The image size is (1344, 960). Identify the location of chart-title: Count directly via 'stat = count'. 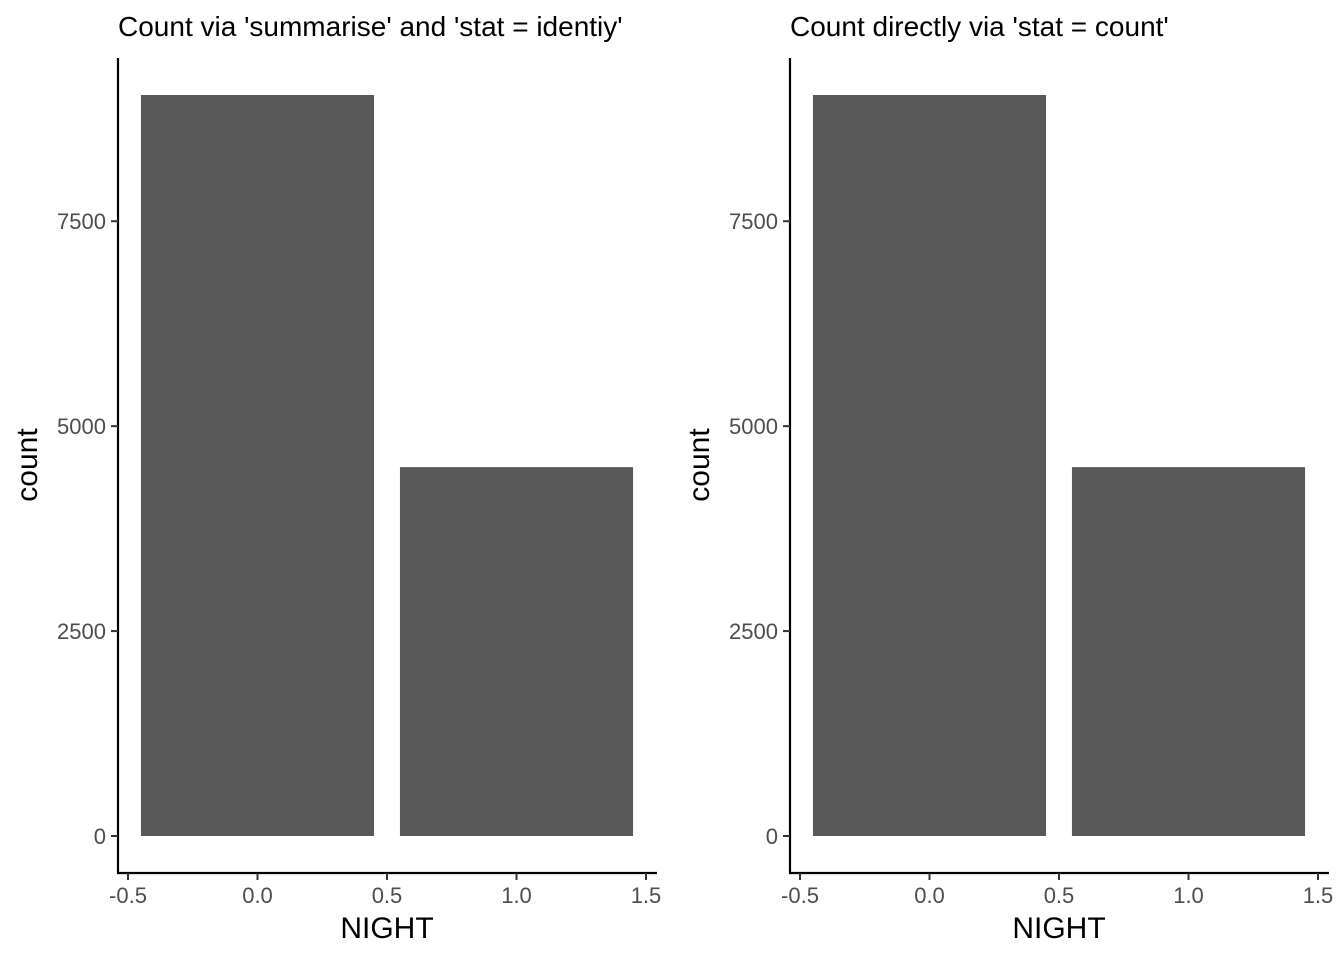
(979, 26).